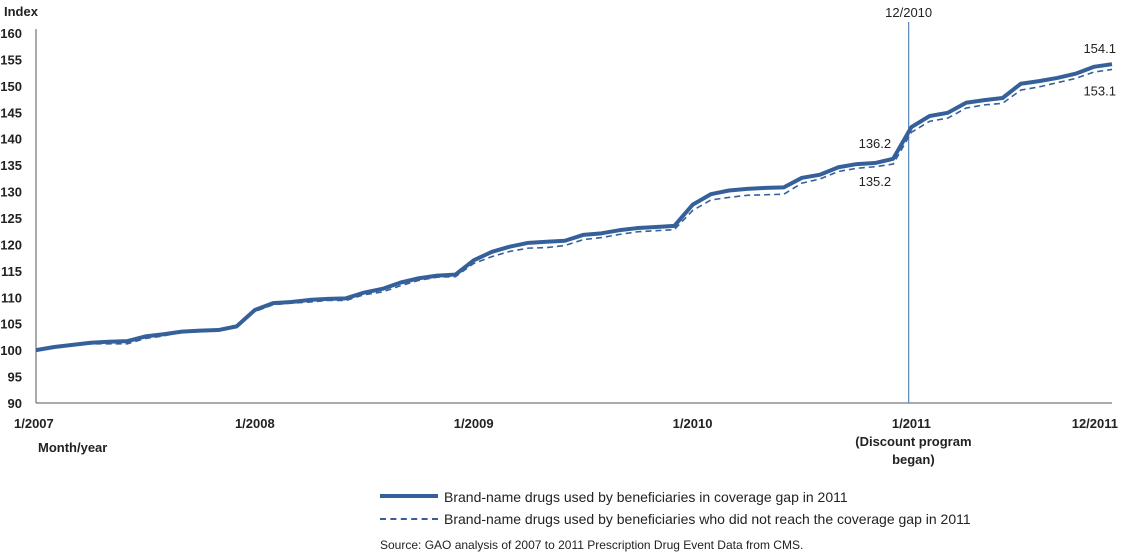 This screenshot has height=556, width=1126. What do you see at coordinates (875, 181) in the screenshot?
I see `data-label: 135.2` at bounding box center [875, 181].